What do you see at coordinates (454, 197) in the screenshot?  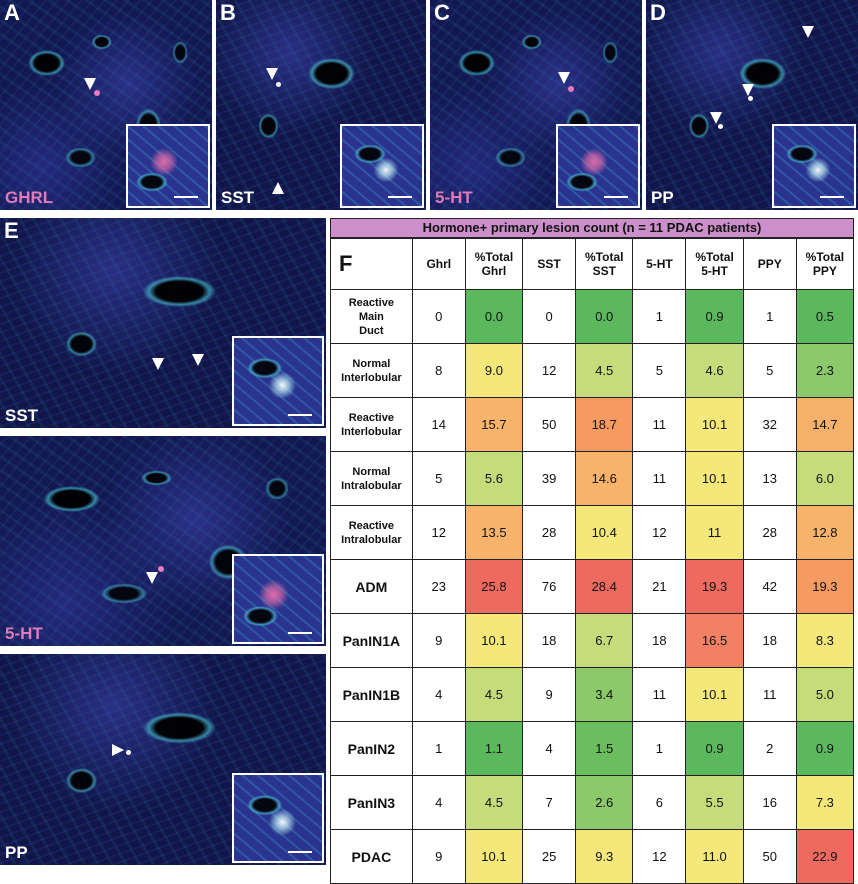 I see `stain-label: 5-HT` at bounding box center [454, 197].